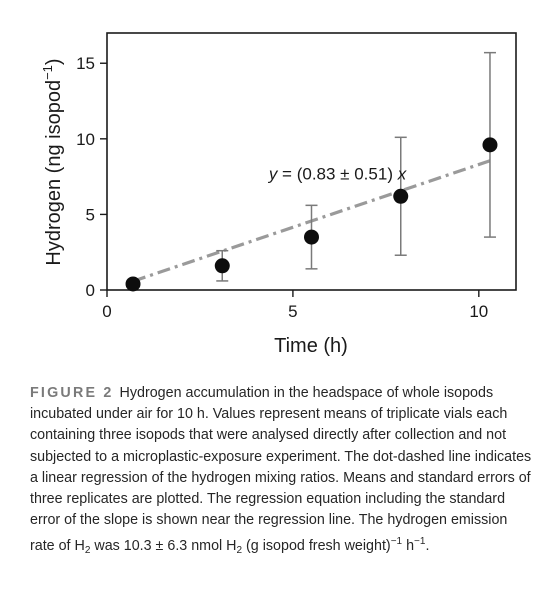 The image size is (554, 593). Describe the element at coordinates (54, 61) in the screenshot. I see `y-axis-title-end: )` at that location.